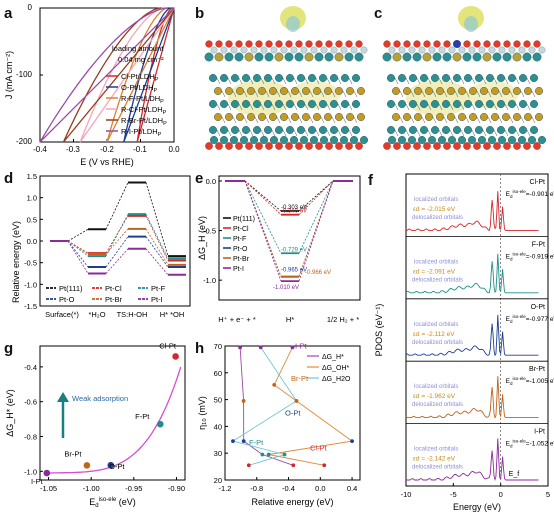 The height and width of the screenshot is (514, 554). I want to click on a-legend-label-1: O-Pt/LDHP, so click(139, 88).